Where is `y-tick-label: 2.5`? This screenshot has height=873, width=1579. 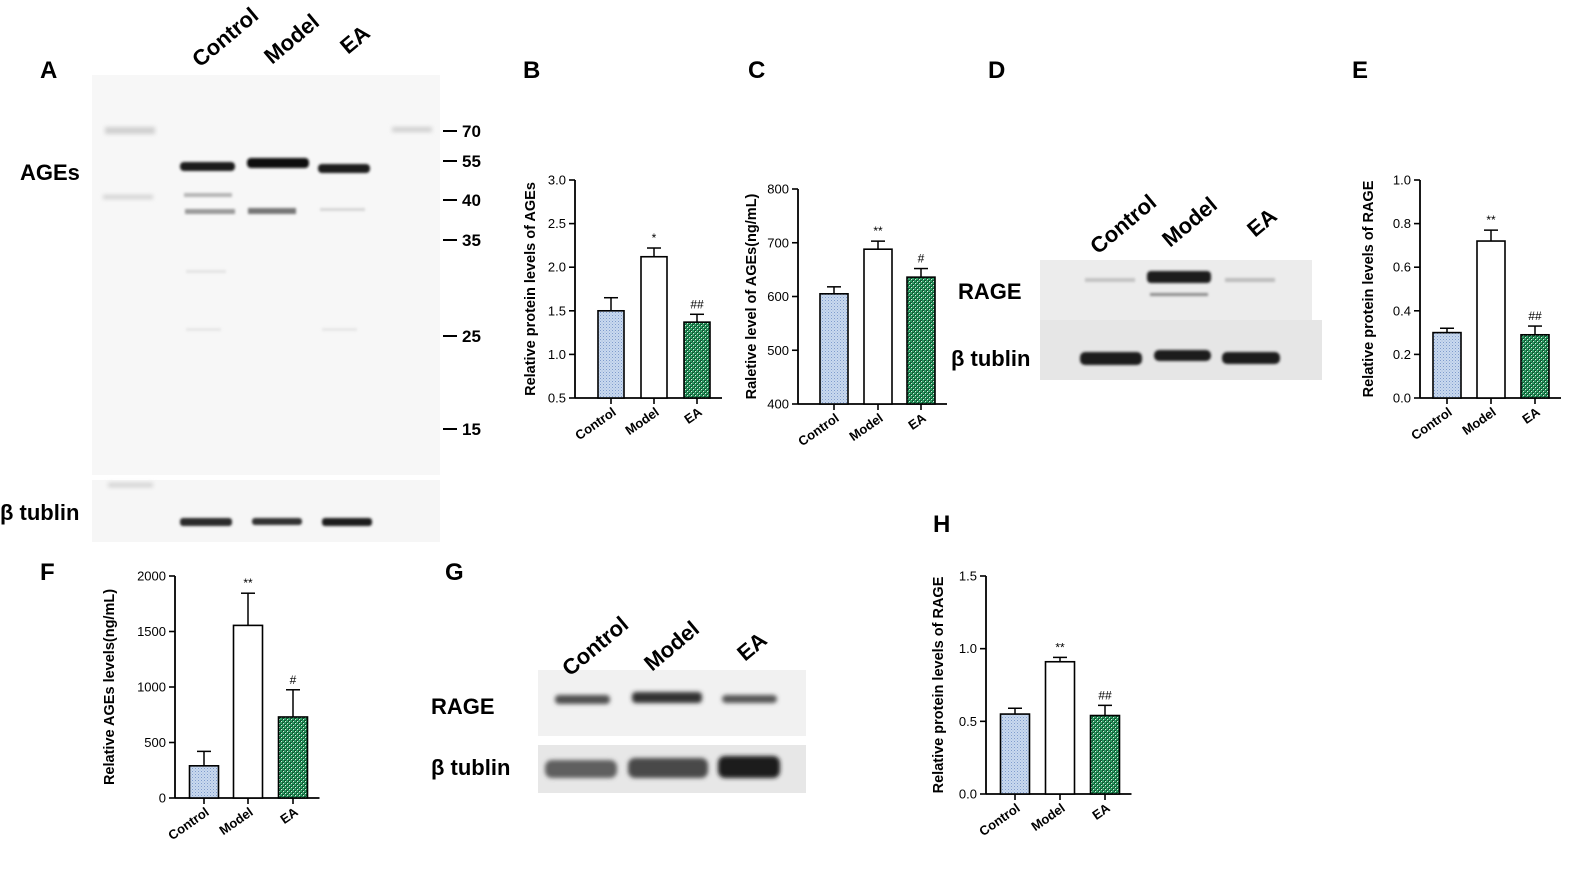 y-tick-label: 2.5 is located at coordinates (557, 223).